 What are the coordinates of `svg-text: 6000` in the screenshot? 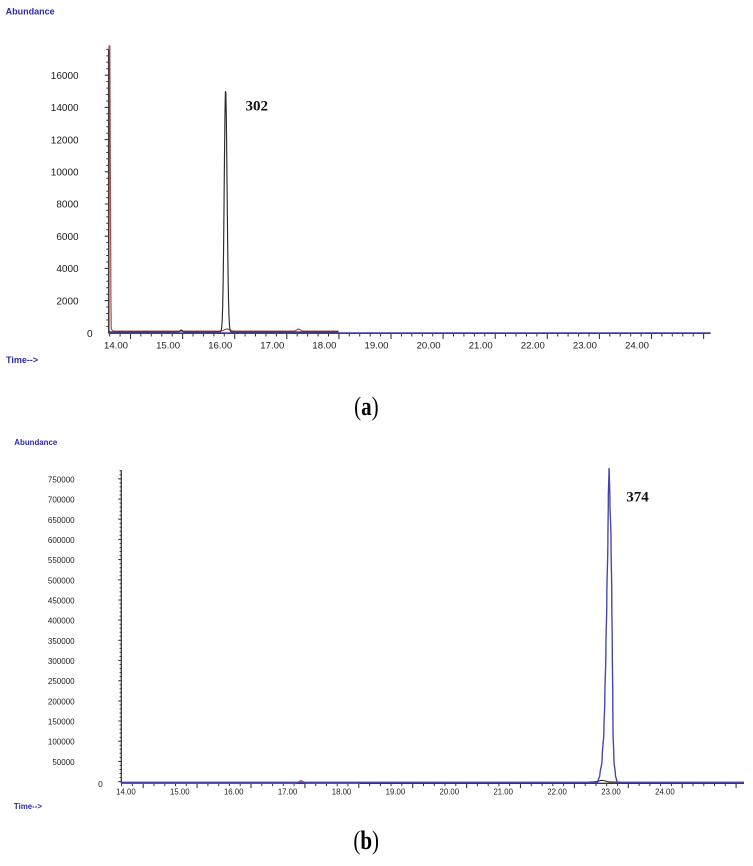 It's located at (67, 237).